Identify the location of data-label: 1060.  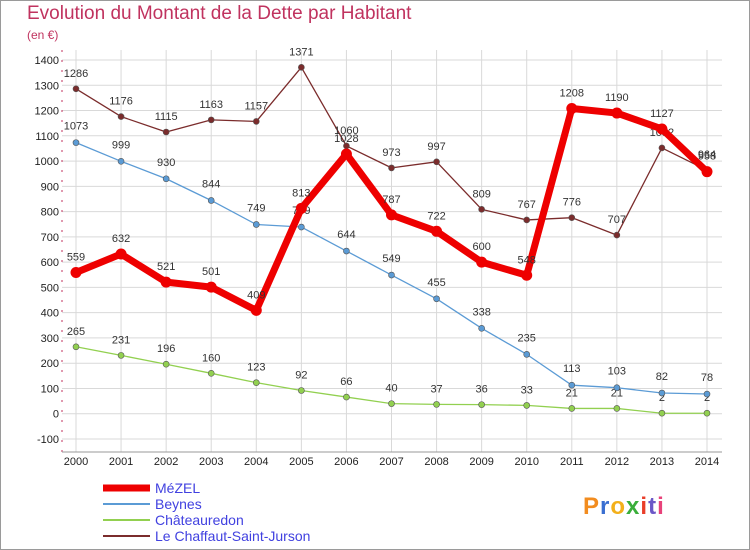
(346, 131).